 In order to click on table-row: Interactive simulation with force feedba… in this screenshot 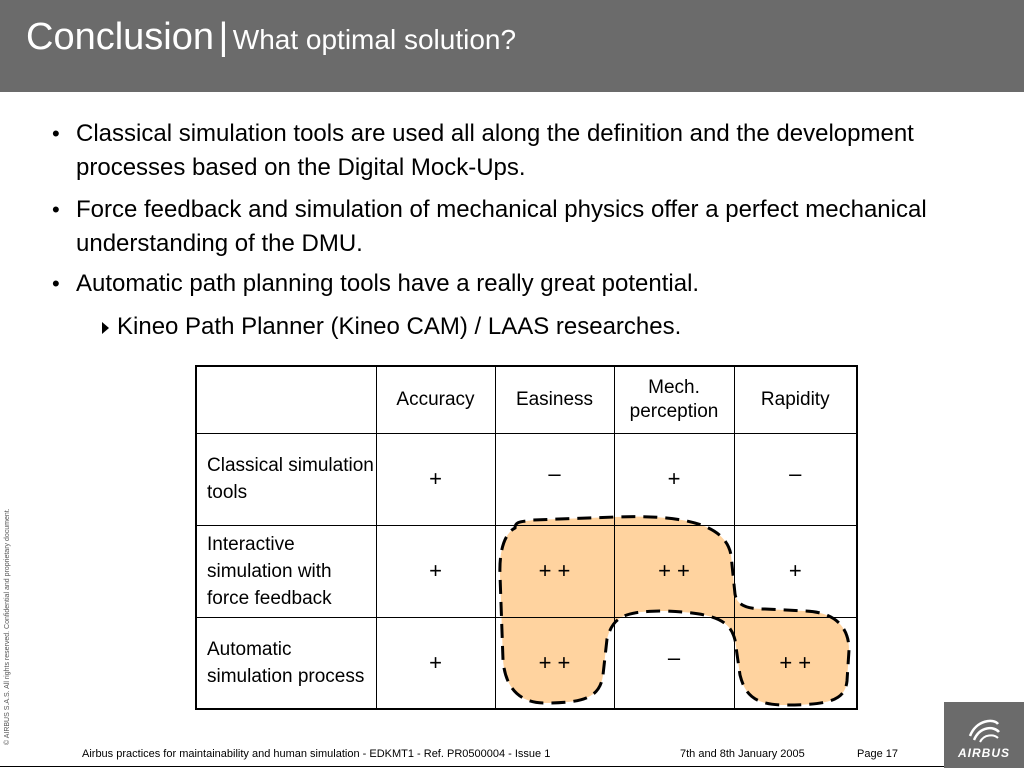, I will do `click(526, 571)`.